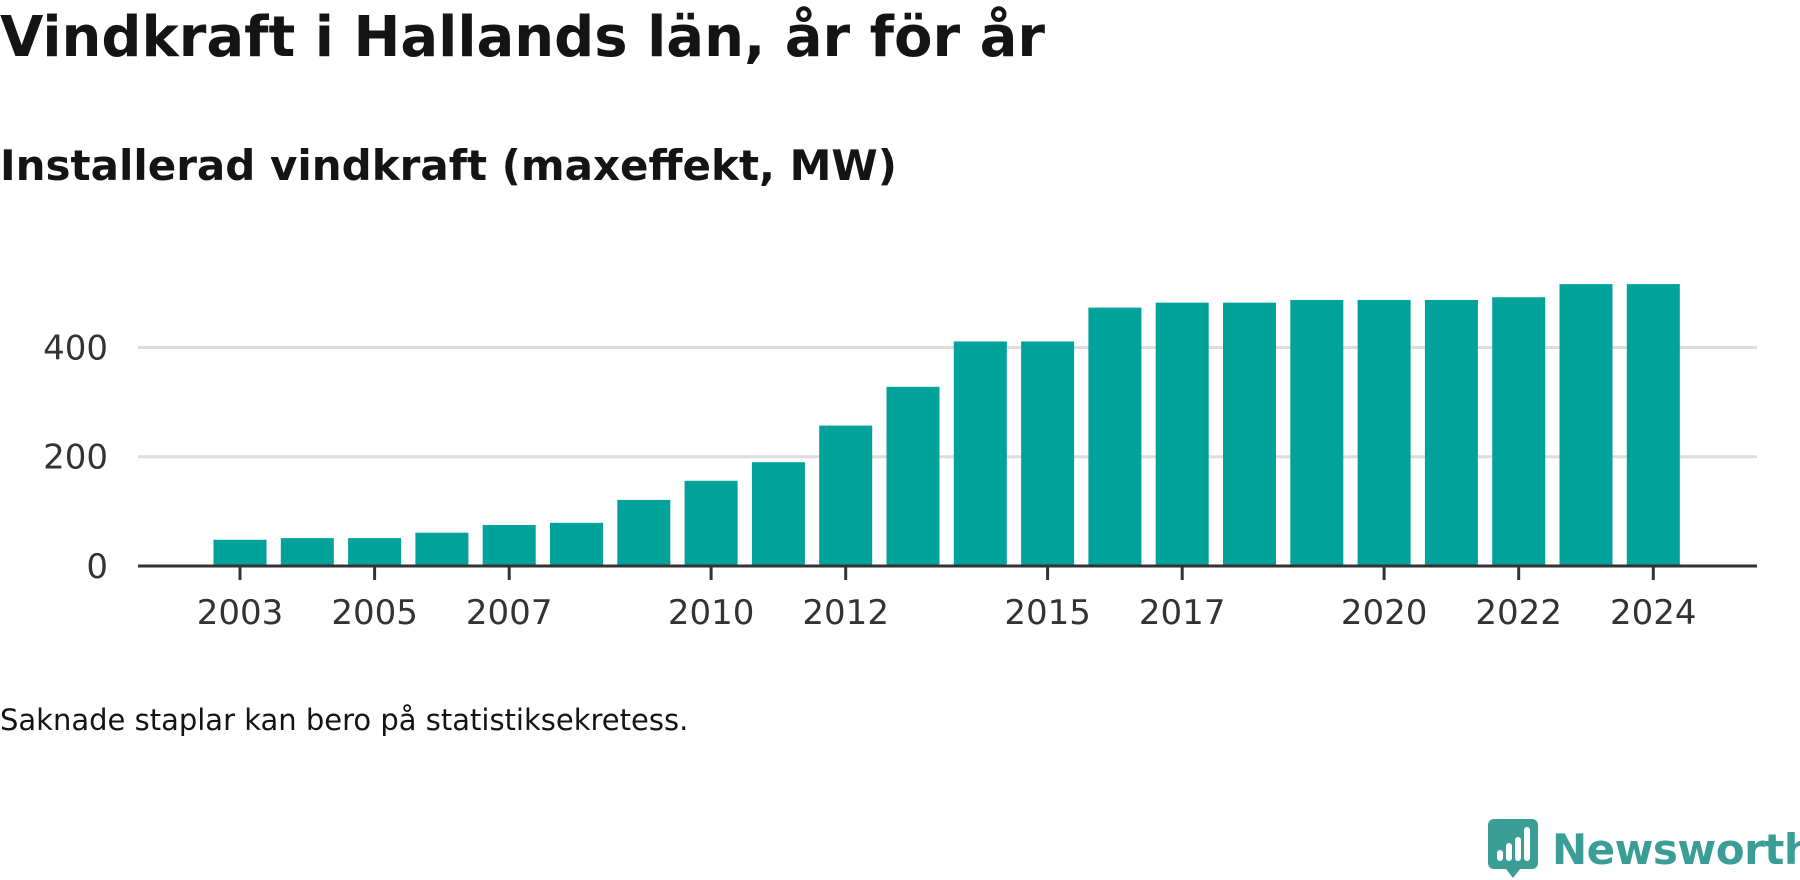 The image size is (1800, 880). Describe the element at coordinates (1115, 436) in the screenshot. I see `bar-2016` at that location.